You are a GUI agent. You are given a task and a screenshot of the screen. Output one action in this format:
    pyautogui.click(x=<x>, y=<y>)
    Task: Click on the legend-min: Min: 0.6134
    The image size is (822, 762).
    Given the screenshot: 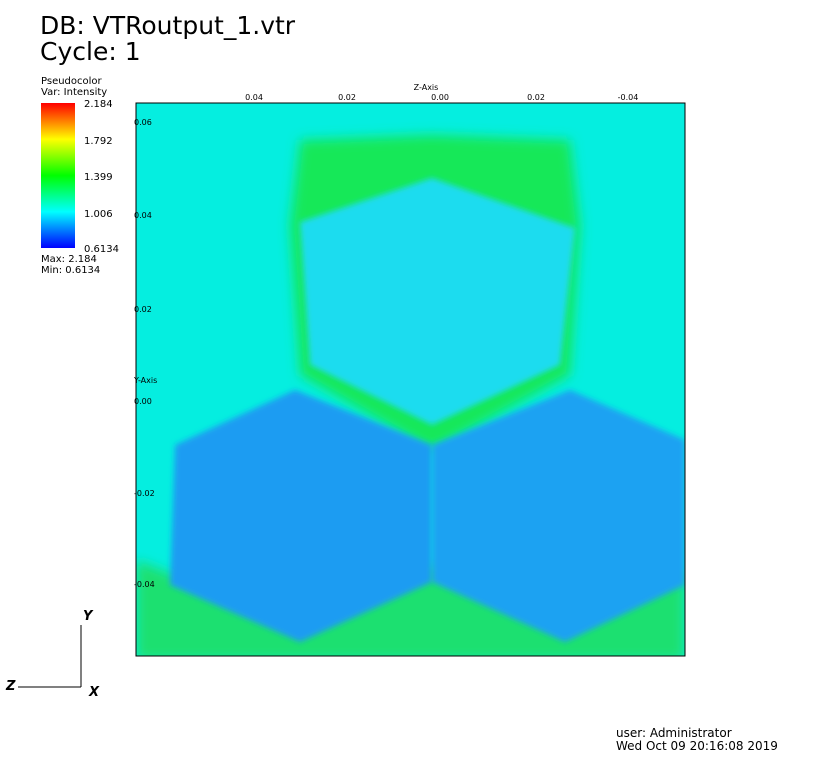 What is the action you would take?
    pyautogui.click(x=70, y=270)
    